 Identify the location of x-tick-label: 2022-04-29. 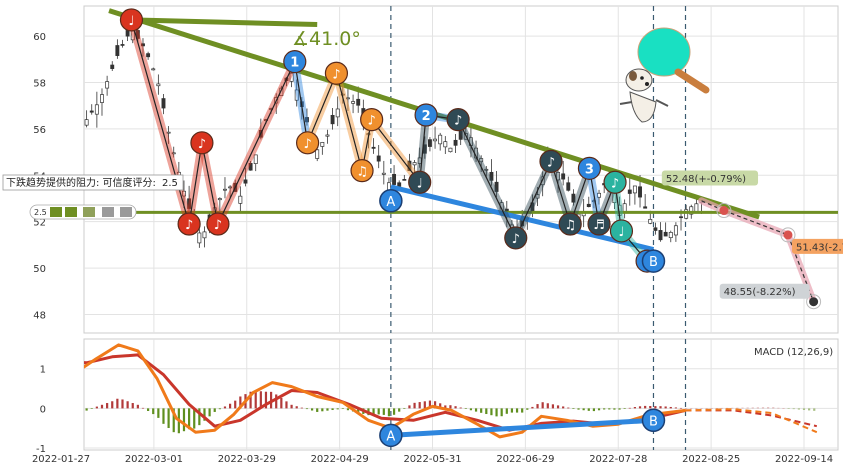
(340, 459).